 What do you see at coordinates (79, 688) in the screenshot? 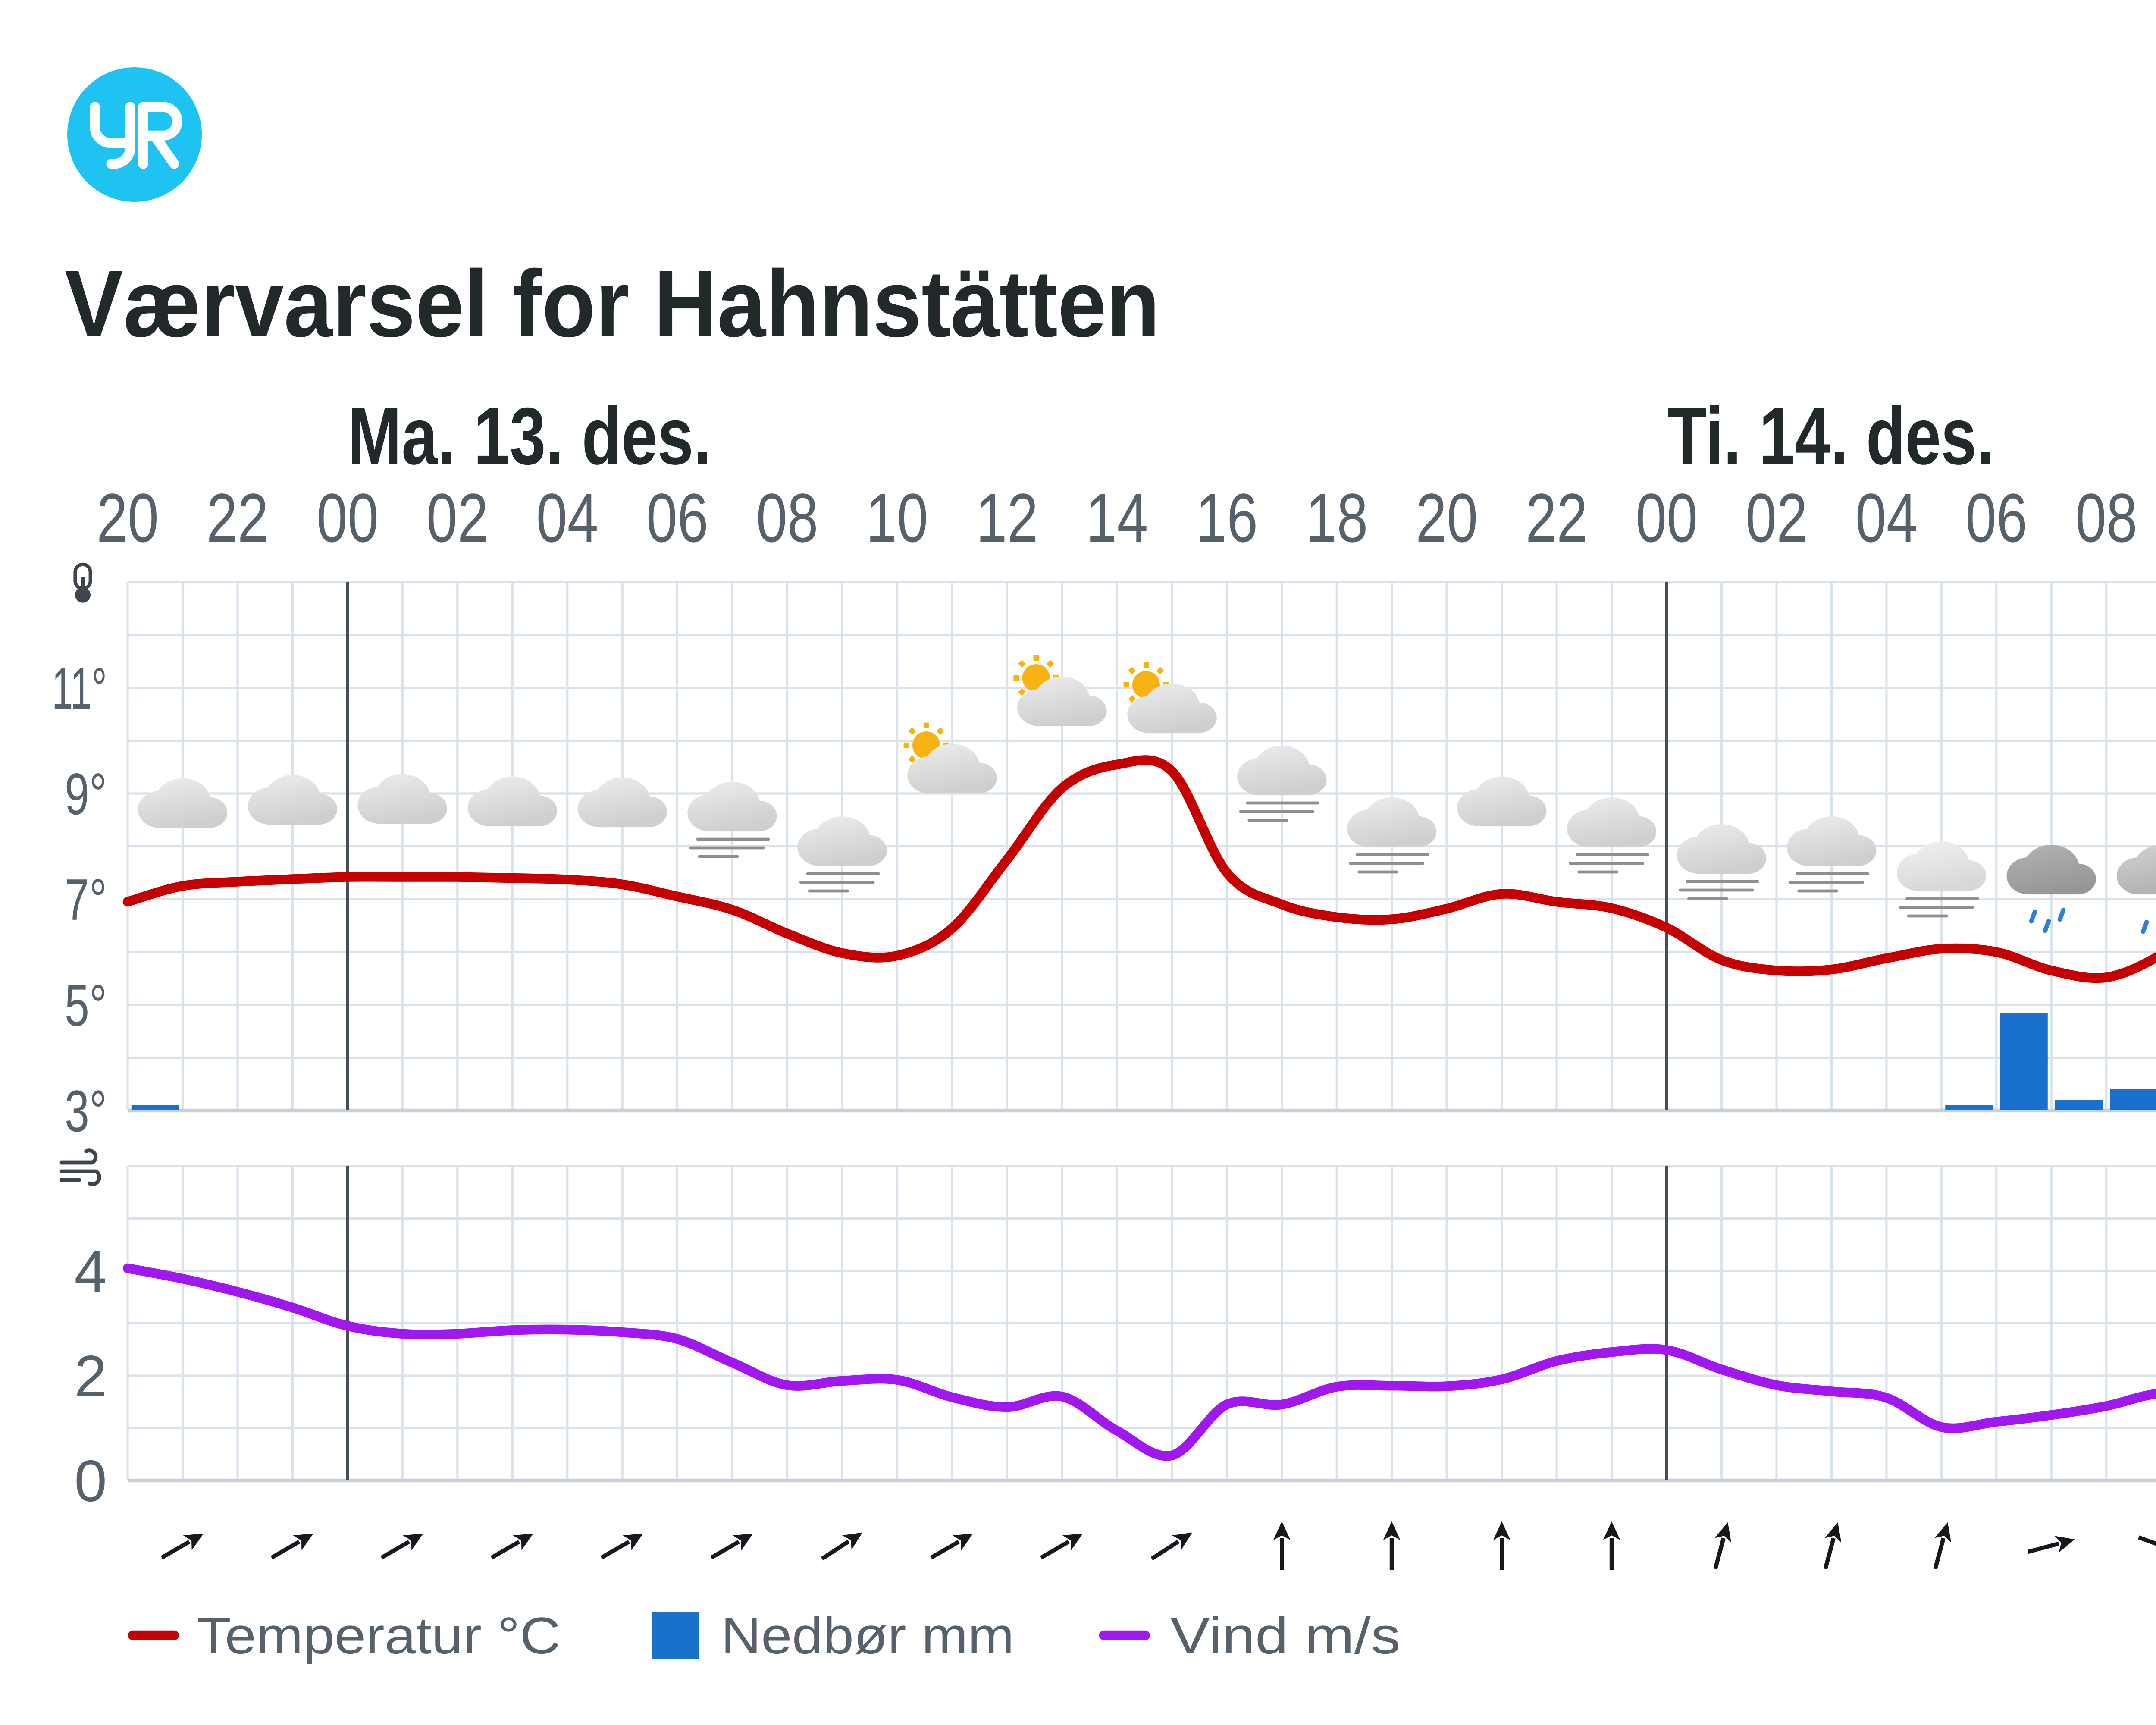
I see `svg-text: 11°` at bounding box center [79, 688].